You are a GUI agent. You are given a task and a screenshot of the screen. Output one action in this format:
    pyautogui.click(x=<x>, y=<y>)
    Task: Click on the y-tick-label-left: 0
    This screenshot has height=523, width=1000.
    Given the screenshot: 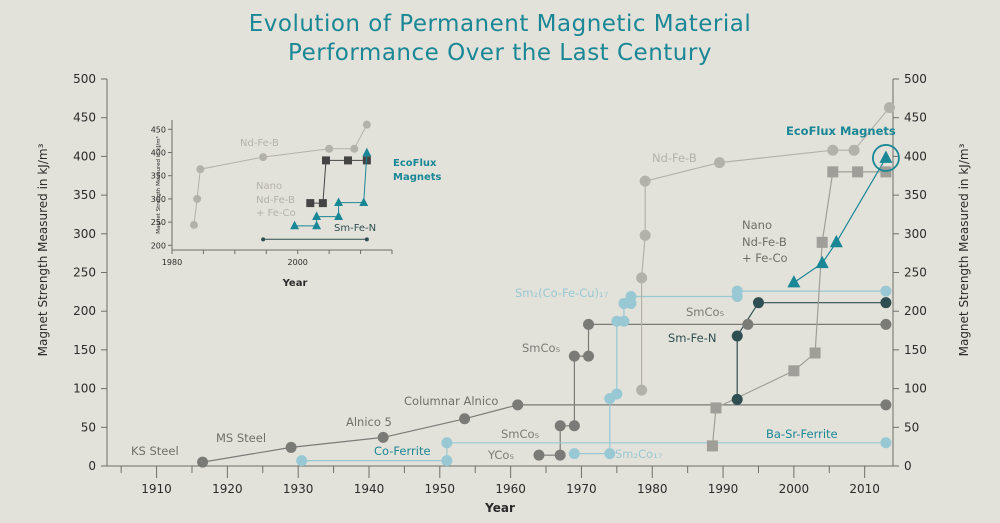 What is the action you would take?
    pyautogui.click(x=92, y=466)
    